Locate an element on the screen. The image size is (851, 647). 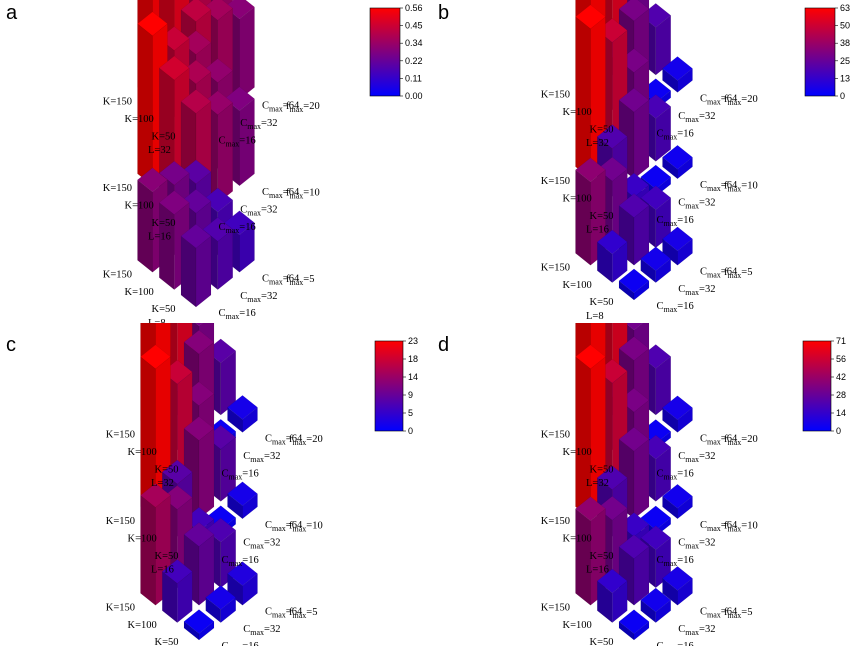
colorbar-tick-label: 0.45 is located at coordinates (414, 26).